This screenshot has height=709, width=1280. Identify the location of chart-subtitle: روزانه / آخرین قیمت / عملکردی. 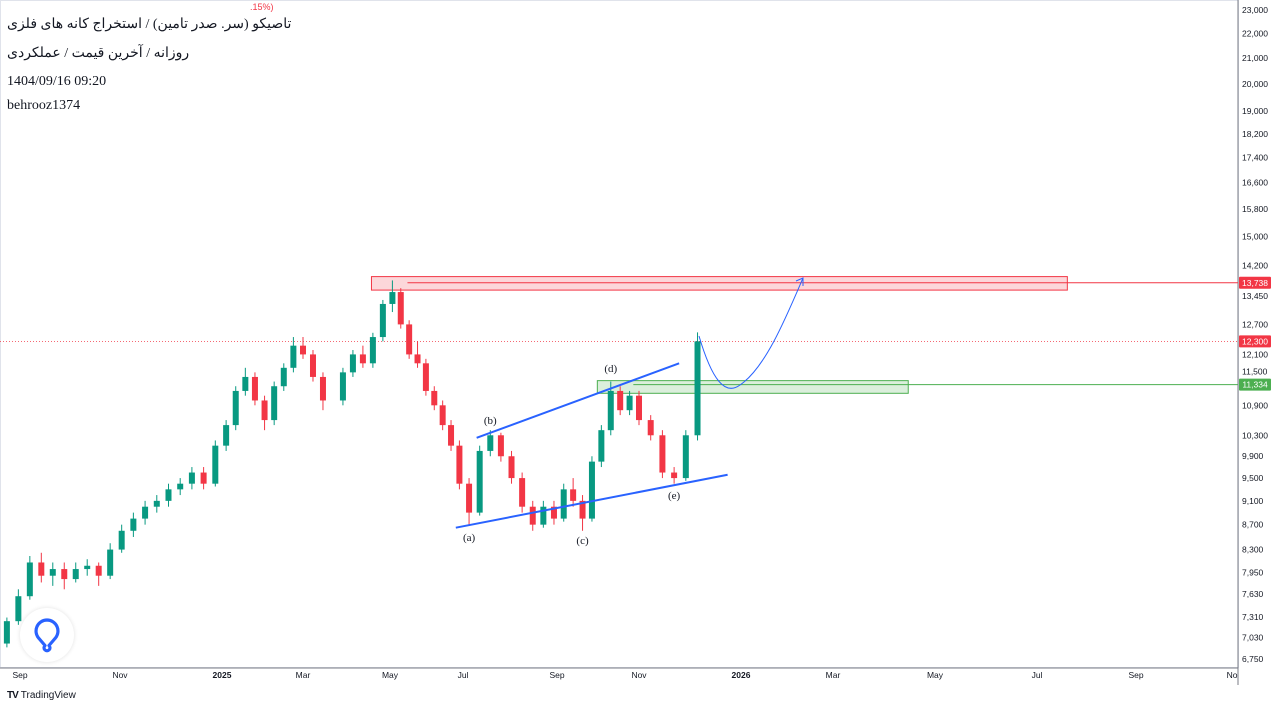
(98, 53).